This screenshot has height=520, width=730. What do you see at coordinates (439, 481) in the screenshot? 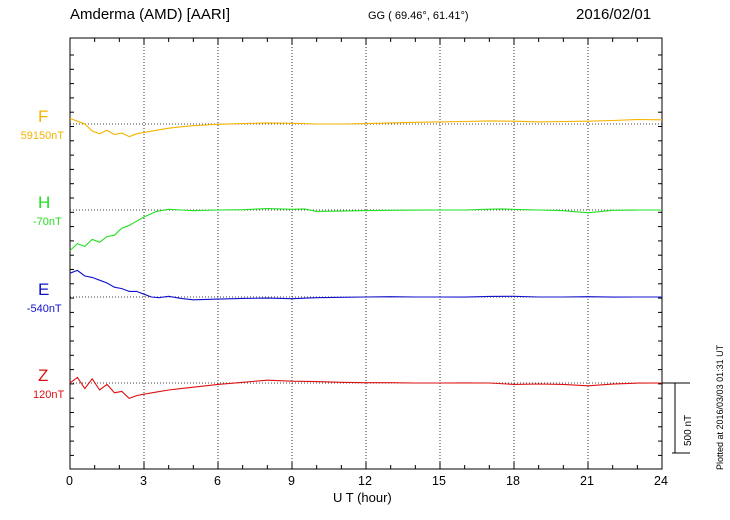
I see `x-tick-label: 15` at bounding box center [439, 481].